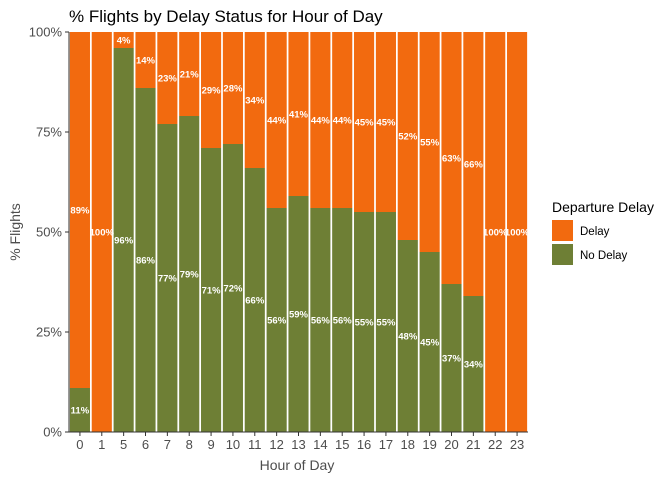 Image resolution: width=672 pixels, height=480 pixels. What do you see at coordinates (101, 444) in the screenshot?
I see `x-tick-label: 1` at bounding box center [101, 444].